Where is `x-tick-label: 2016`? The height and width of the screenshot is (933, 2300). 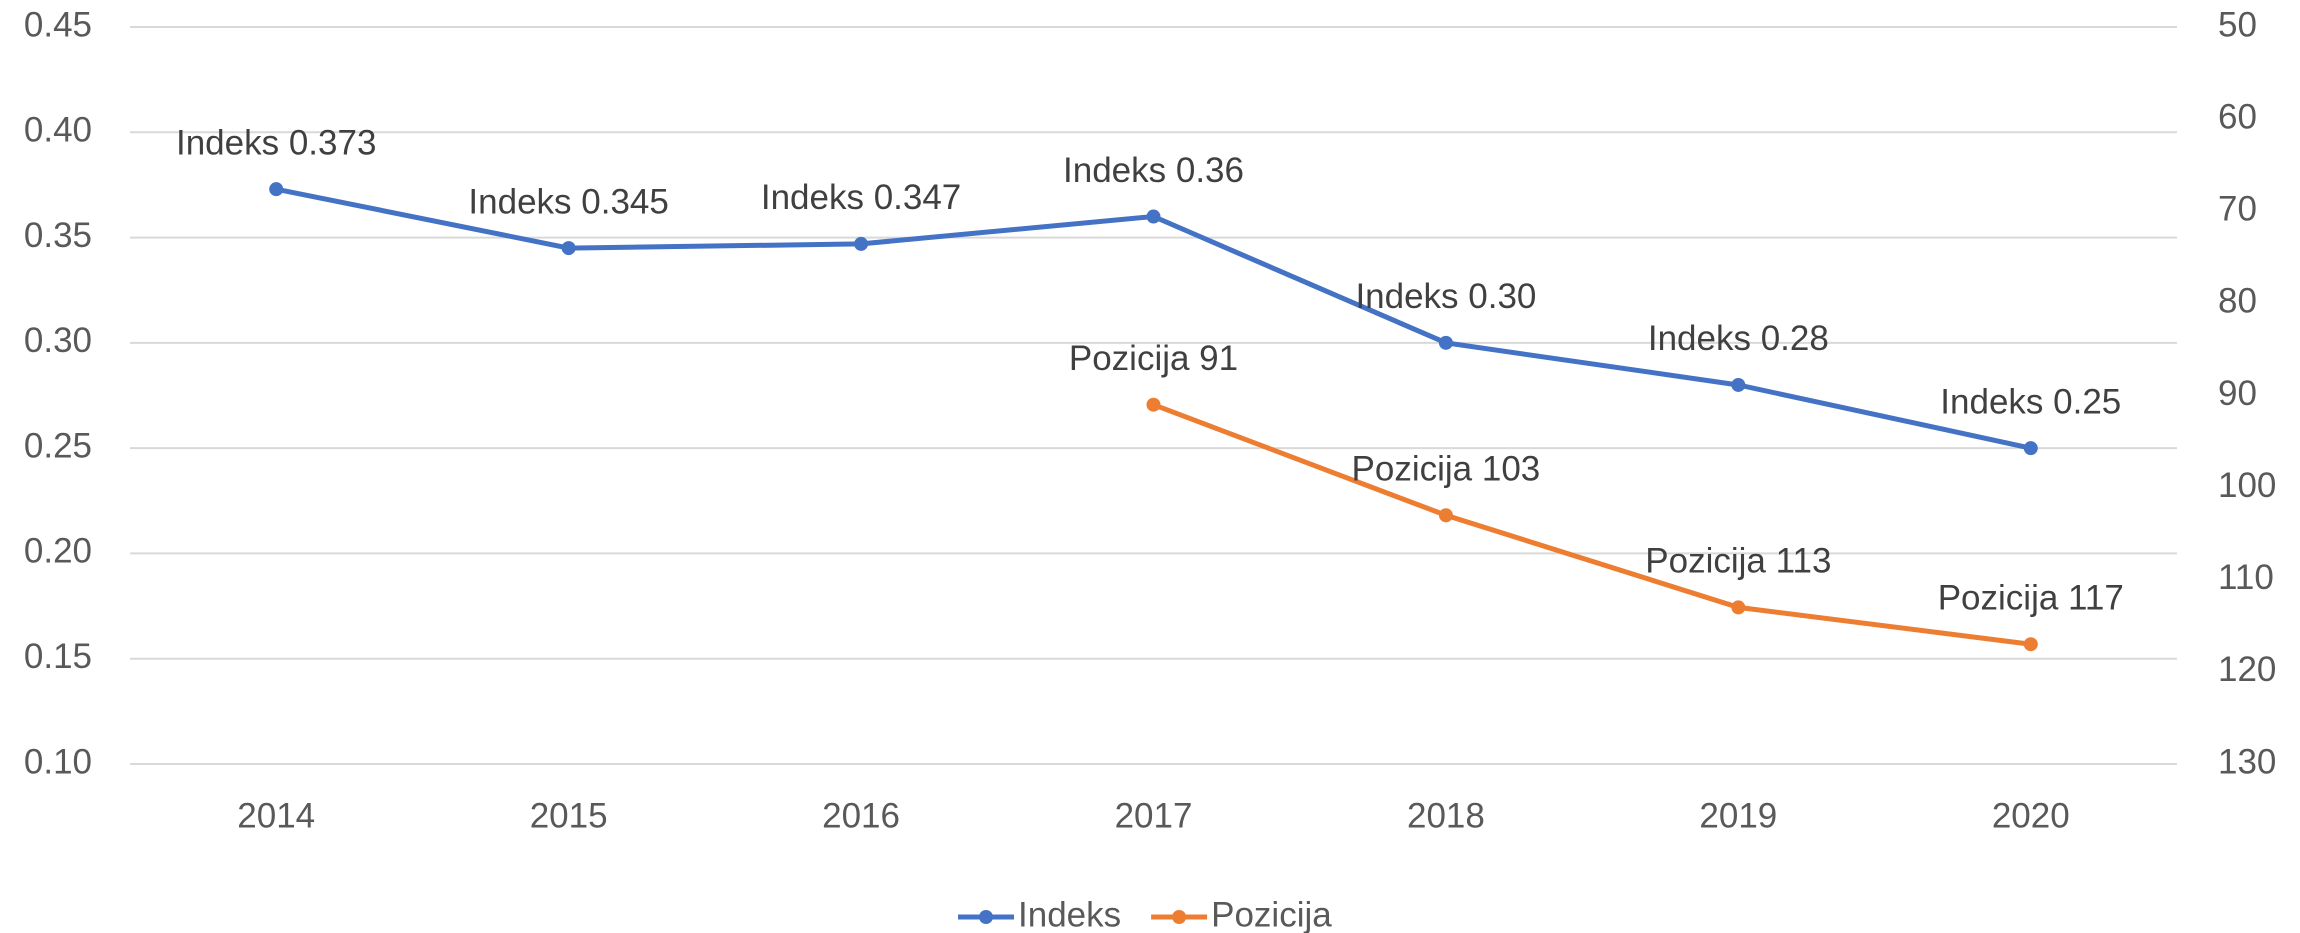
x-tick-label: 2016 is located at coordinates (861, 815).